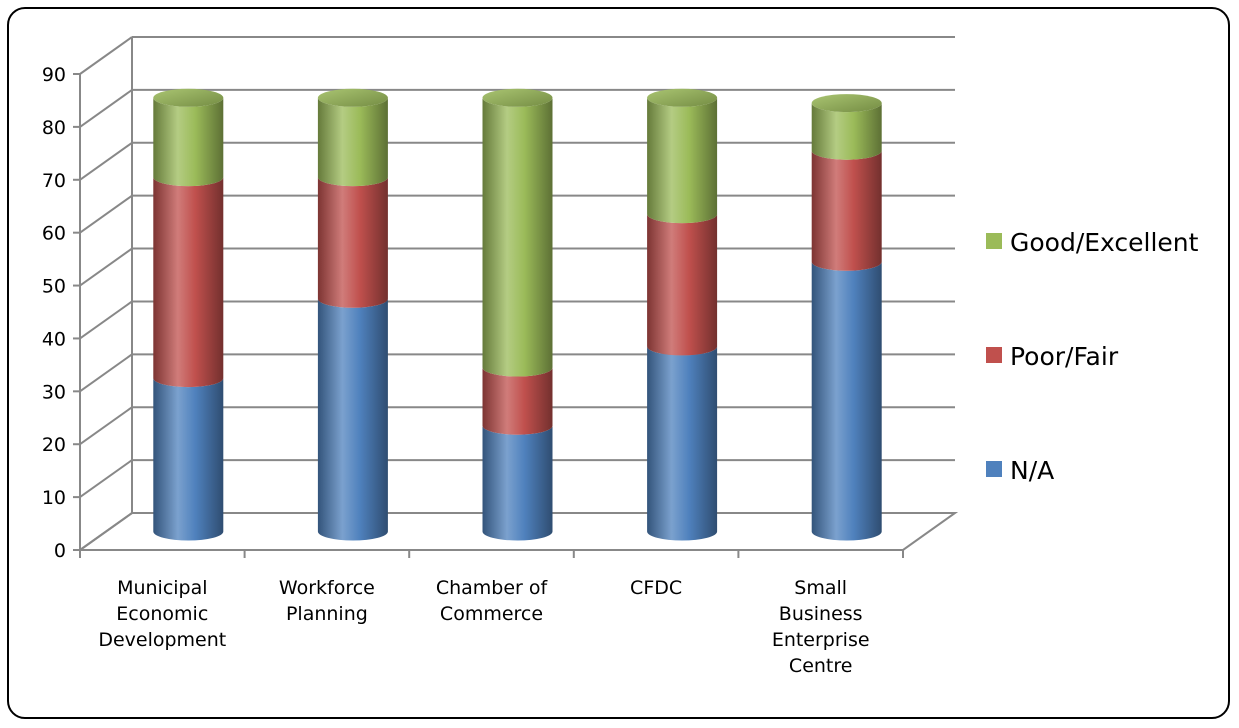  What do you see at coordinates (54, 128) in the screenshot?
I see `y-tick-label: 80` at bounding box center [54, 128].